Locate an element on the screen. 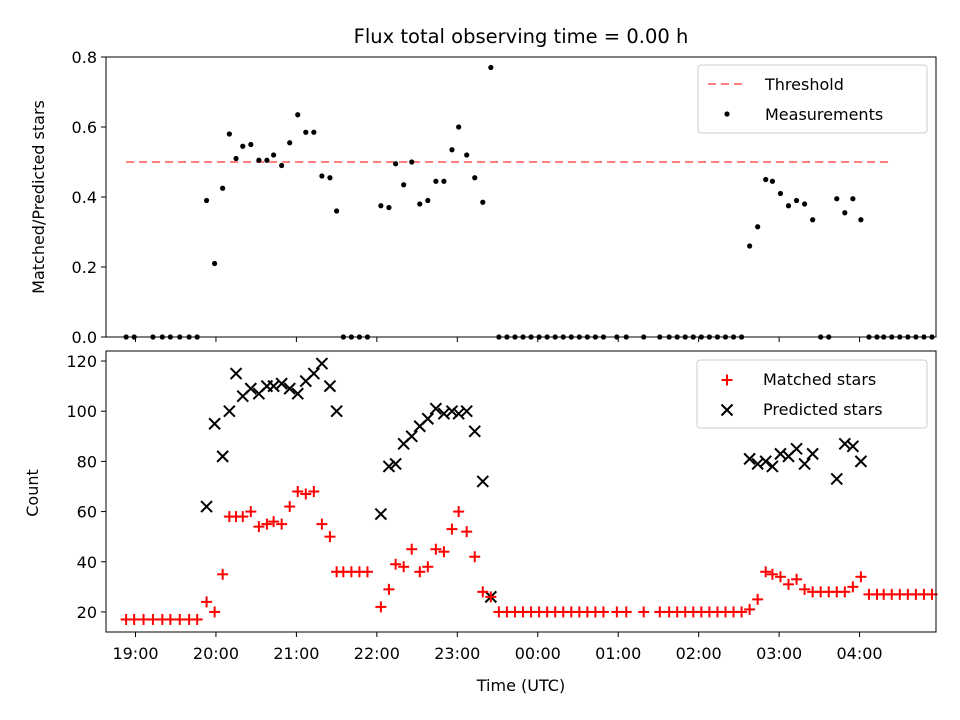 The width and height of the screenshot is (960, 720). x-tick-label: 04:00 is located at coordinates (860, 653).